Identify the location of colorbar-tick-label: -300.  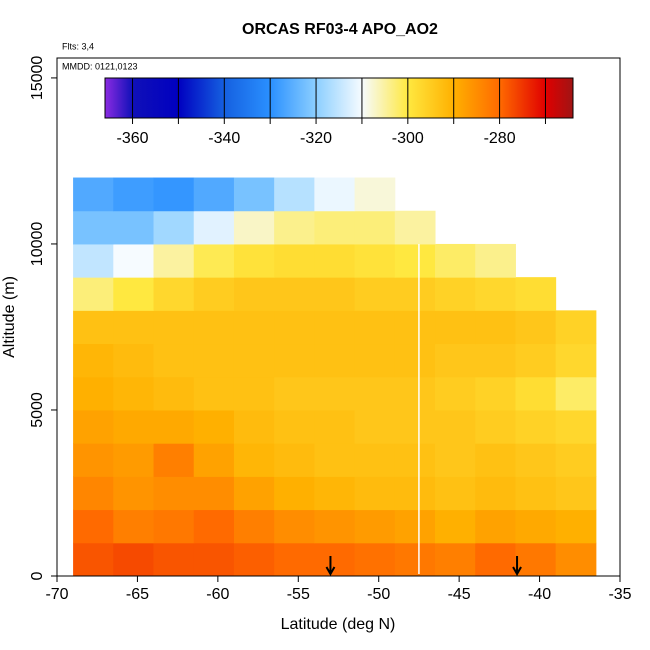
(408, 138).